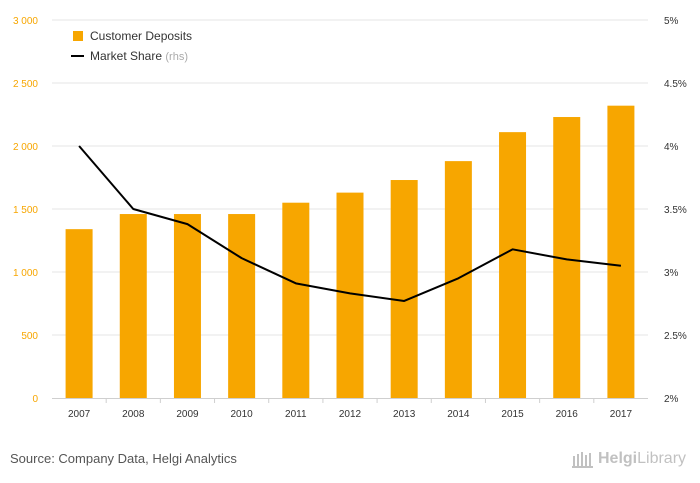 Image resolution: width=700 pixels, height=483 pixels. What do you see at coordinates (79, 414) in the screenshot?
I see `x-tick-label: 2007` at bounding box center [79, 414].